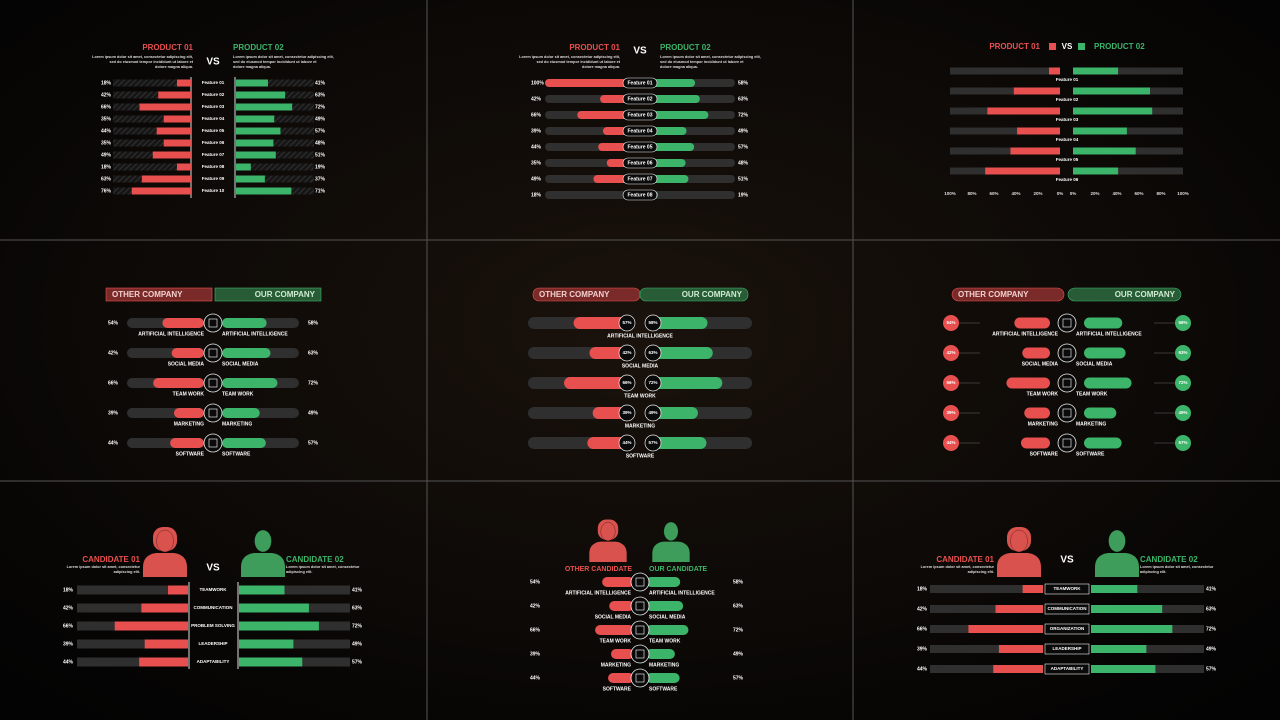 This screenshot has height=720, width=1280. I want to click on left-title: OTHER COMPANY, so click(574, 294).